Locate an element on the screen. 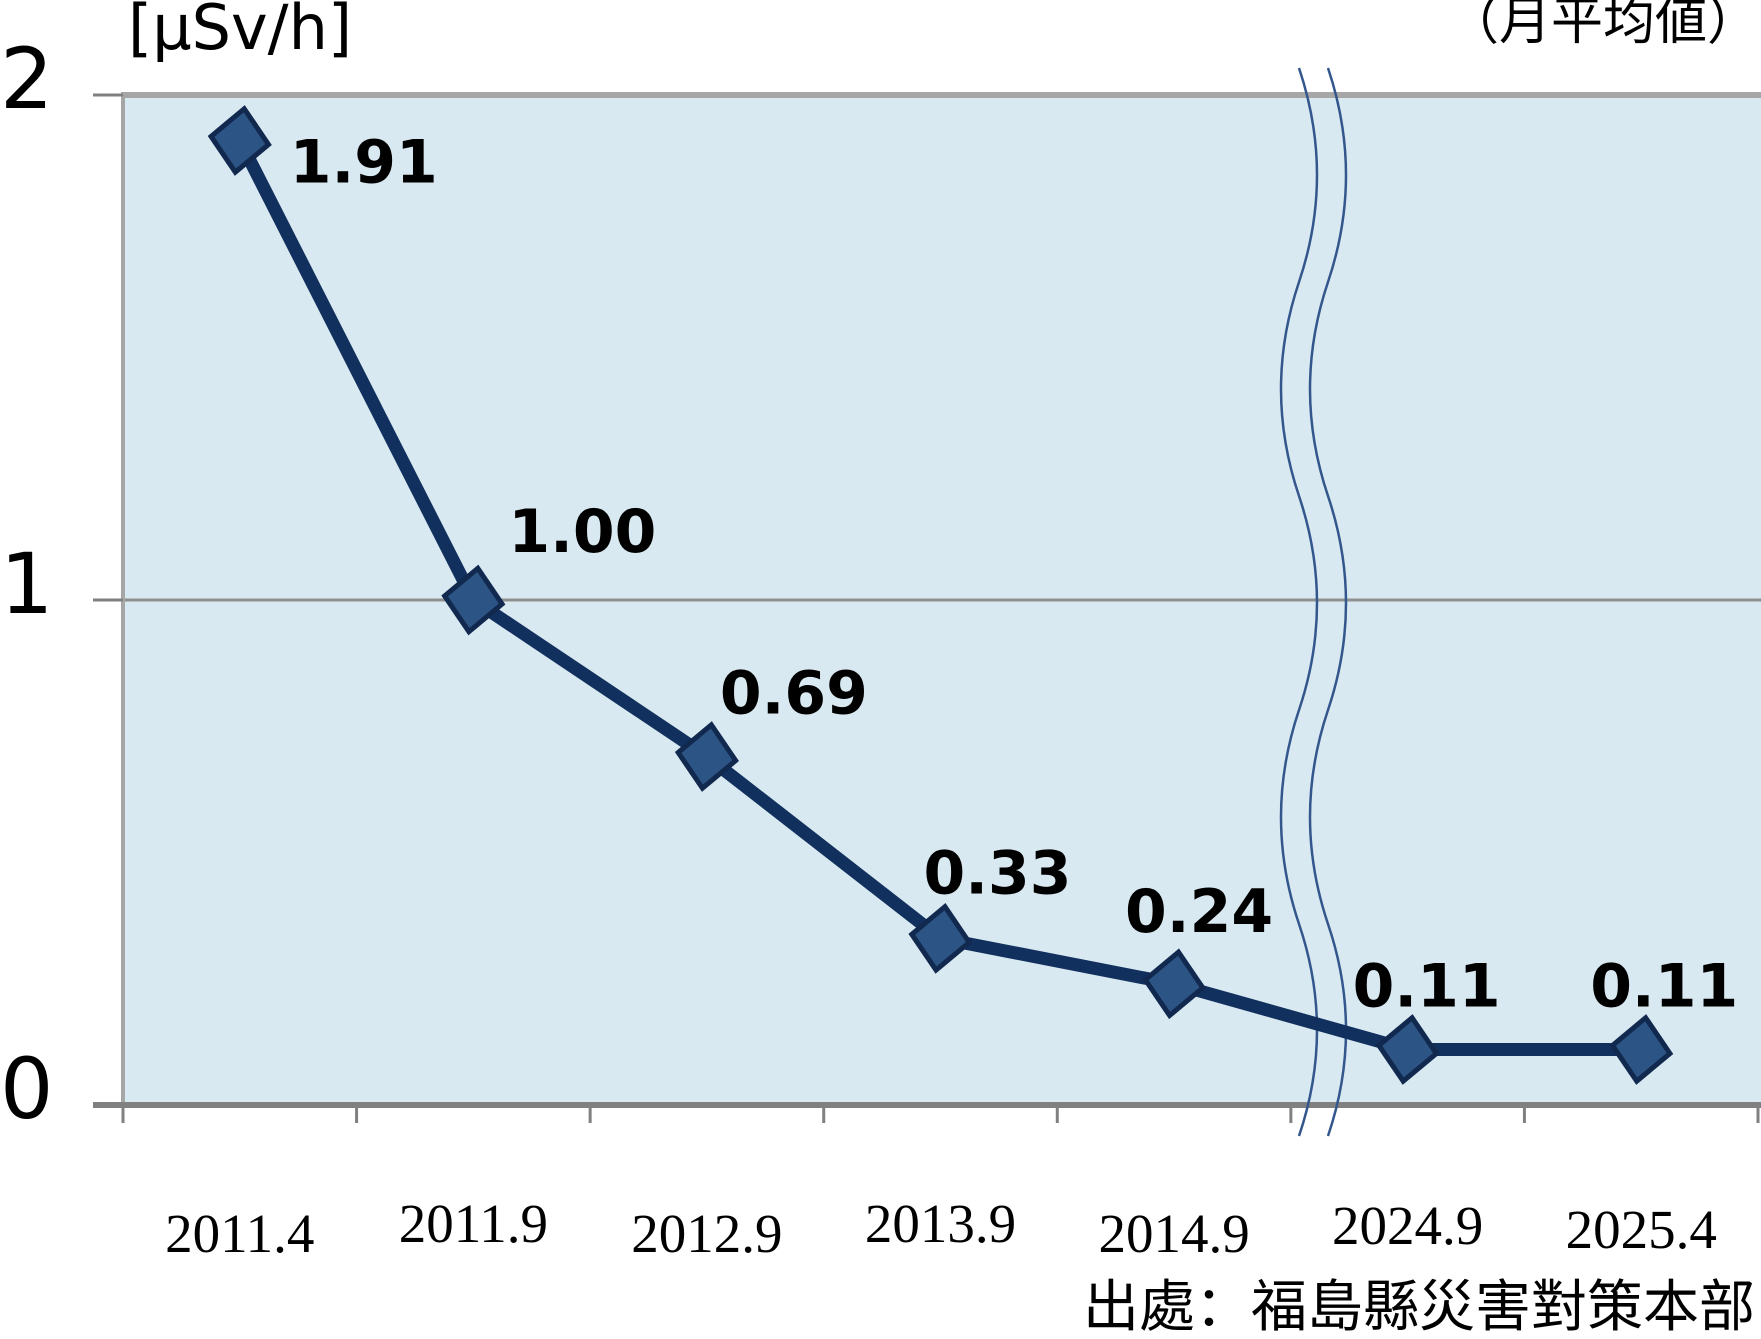  data-point-label: 0.24 is located at coordinates (1199, 912).